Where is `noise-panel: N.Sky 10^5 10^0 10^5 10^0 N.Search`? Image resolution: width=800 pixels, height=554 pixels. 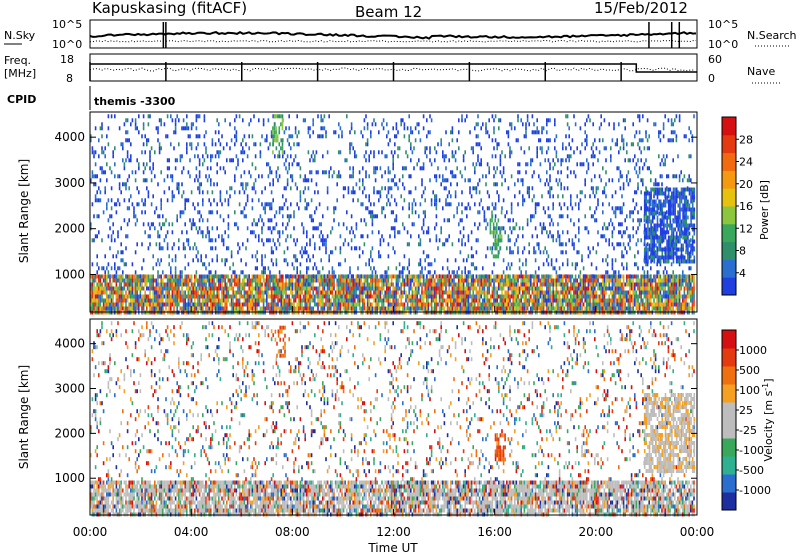
noise-panel: N.Sky 10^5 10^0 10^5 10^0 N.Search is located at coordinates (400, 34).